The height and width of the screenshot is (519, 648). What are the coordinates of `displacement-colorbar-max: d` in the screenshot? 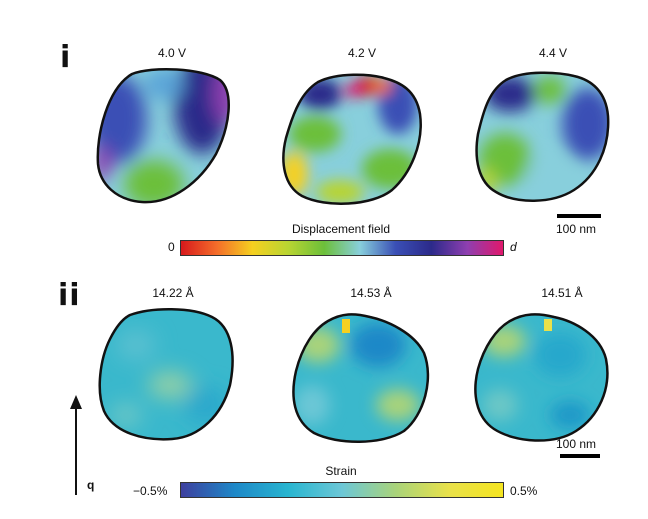 It's located at (513, 247).